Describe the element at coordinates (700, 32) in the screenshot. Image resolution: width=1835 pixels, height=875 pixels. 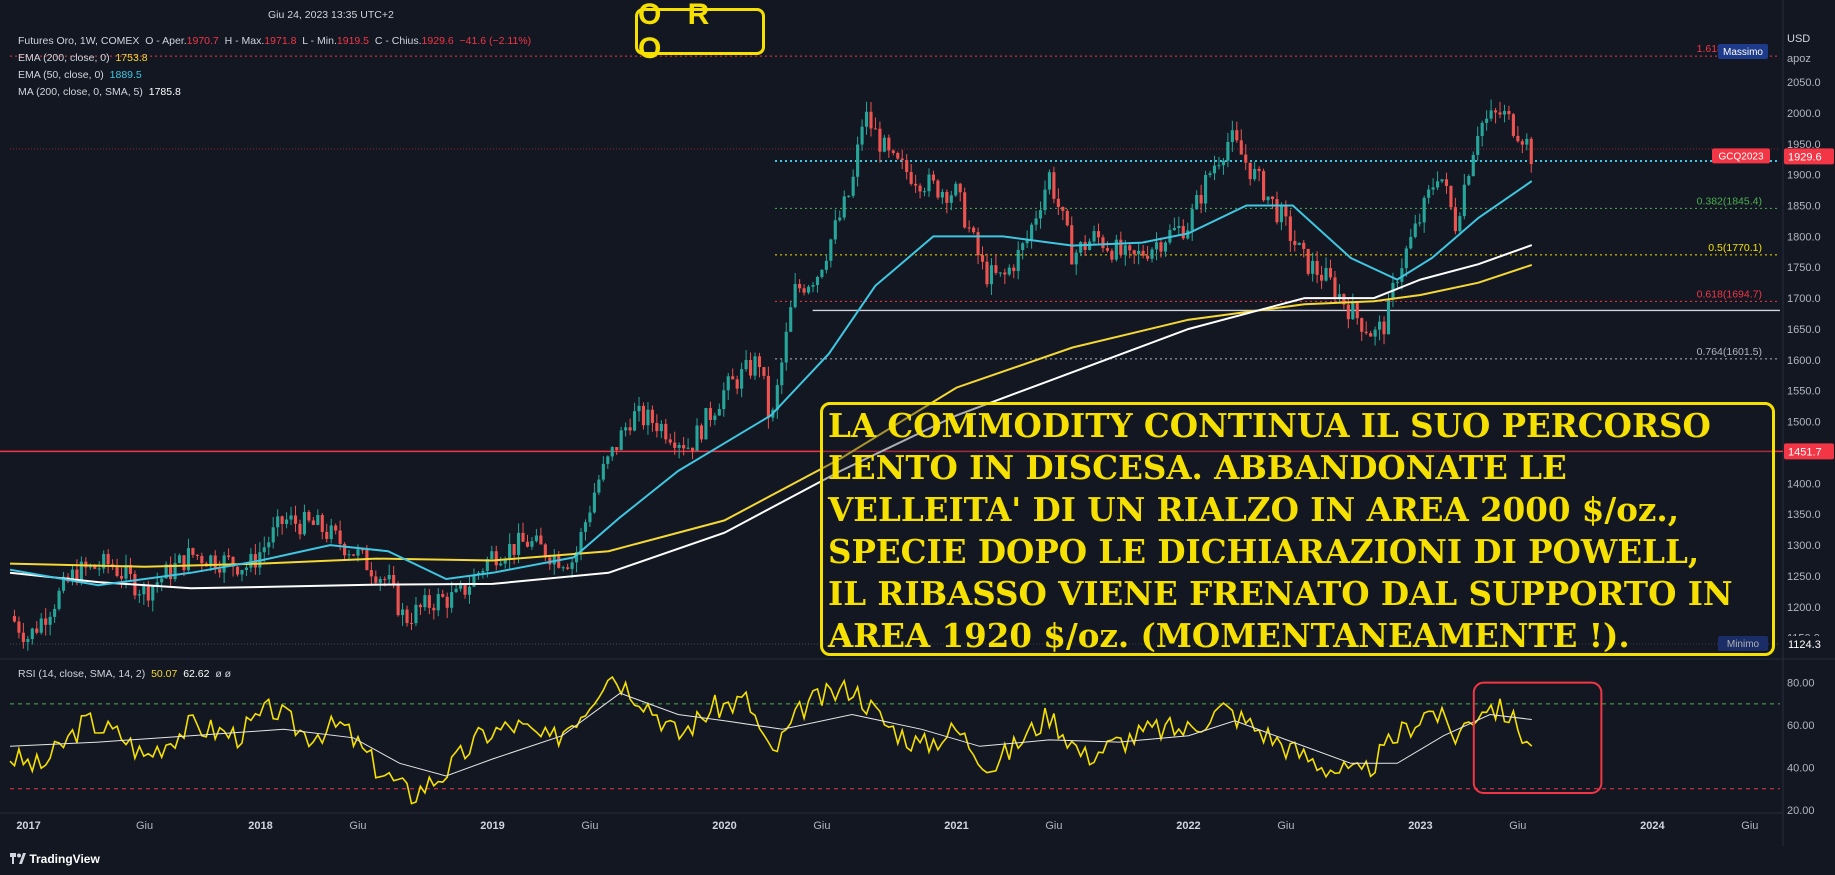
I see `title-annotation: O R O` at that location.